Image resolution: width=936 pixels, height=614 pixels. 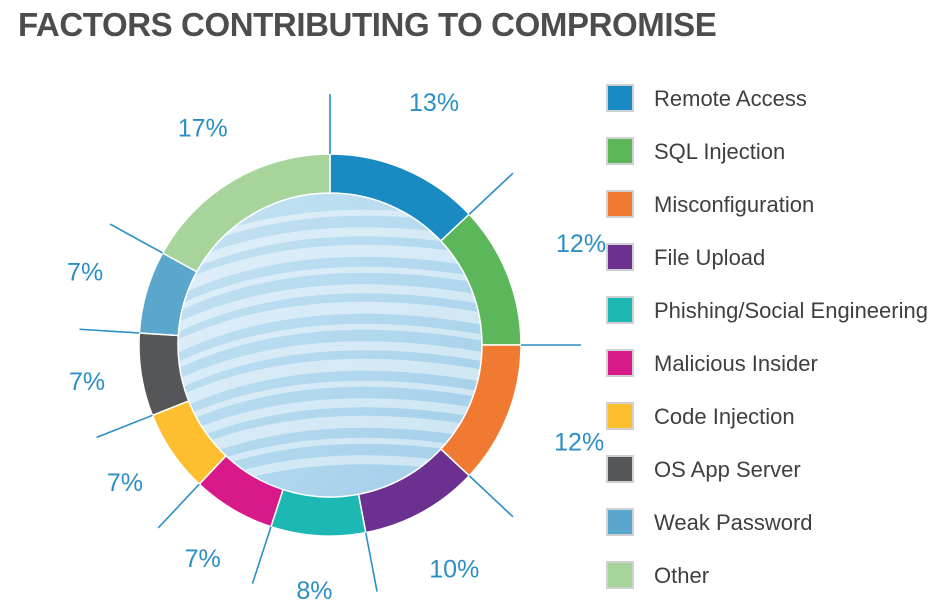 I want to click on legend-label: OS App Server, so click(x=727, y=469).